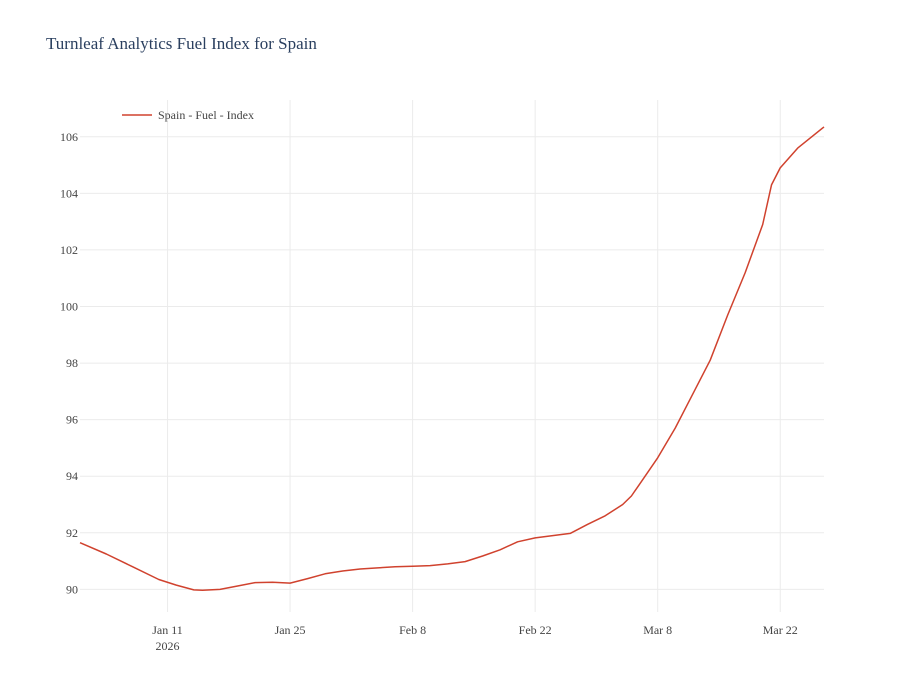 Image resolution: width=904 pixels, height=700 pixels. Describe the element at coordinates (69, 250) in the screenshot. I see `y-tick-label: 102` at that location.